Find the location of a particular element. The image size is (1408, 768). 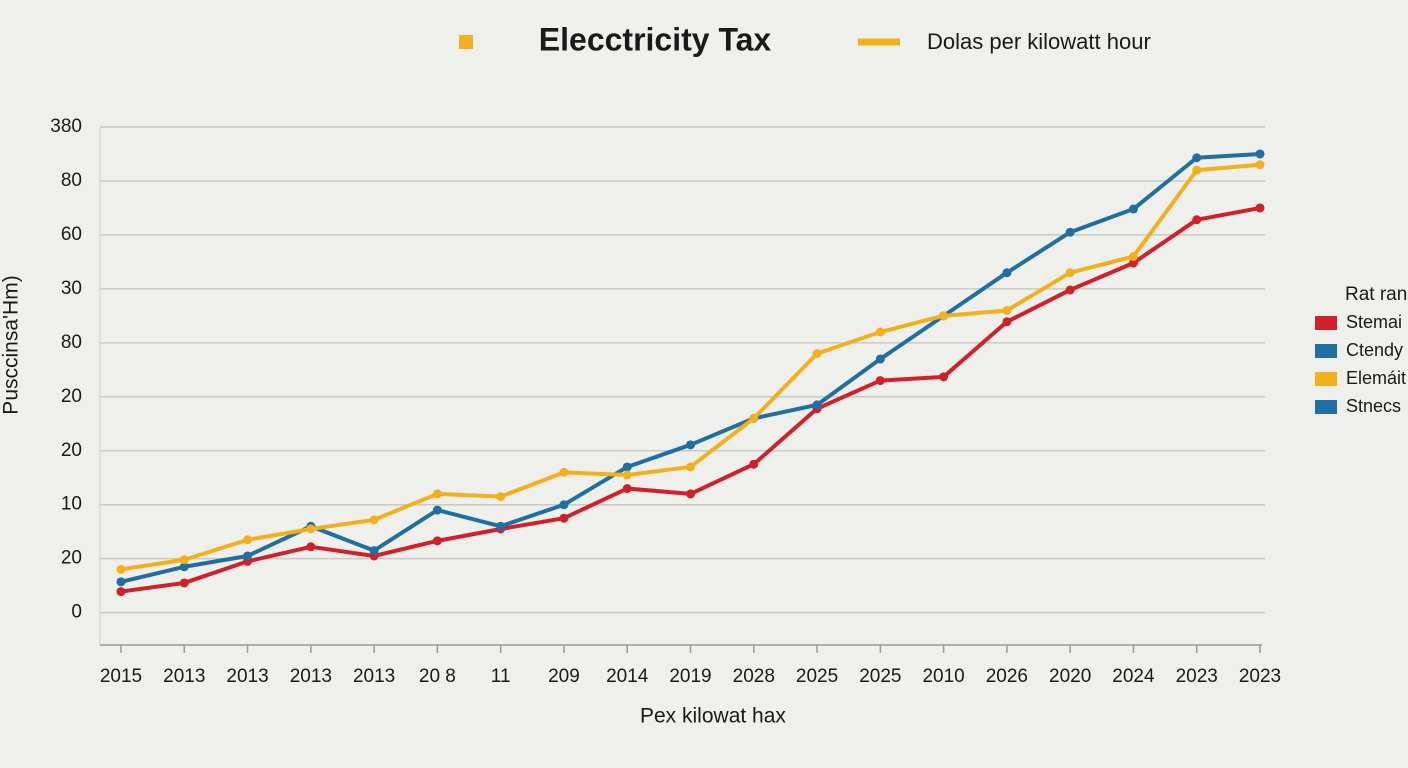

y-axis-label: Pusccinsa'Hm) is located at coordinates (11, 344).